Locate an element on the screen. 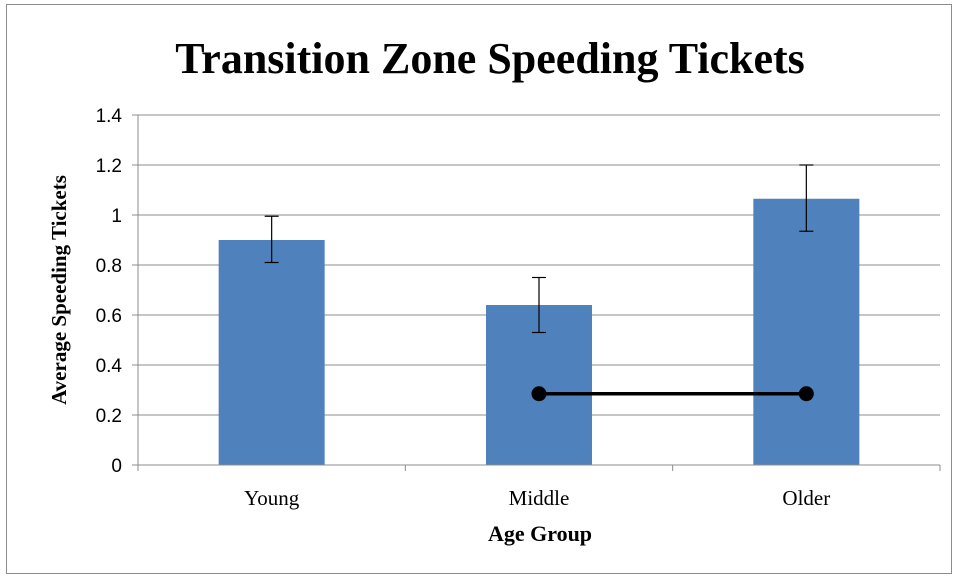  y-tick-label: 0 is located at coordinates (116, 466).